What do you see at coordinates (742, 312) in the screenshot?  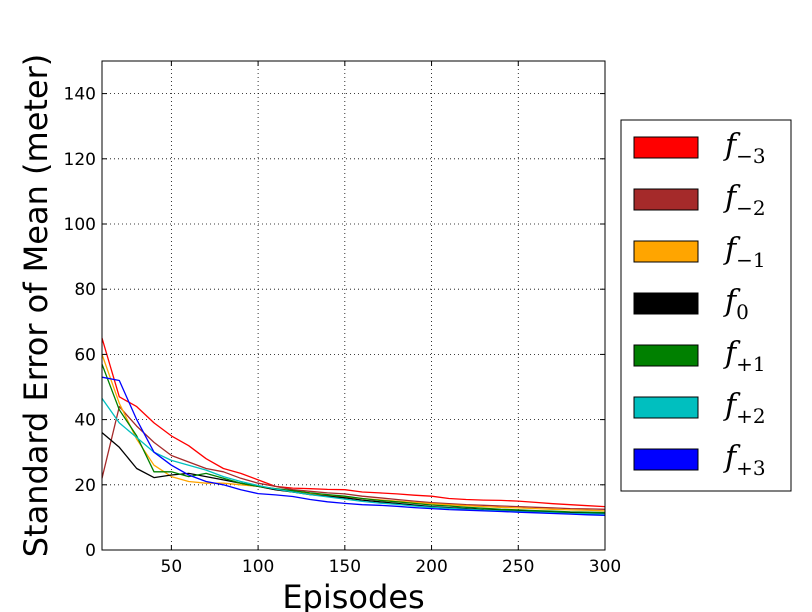 I see `legend-label-subscript: 0` at bounding box center [742, 312].